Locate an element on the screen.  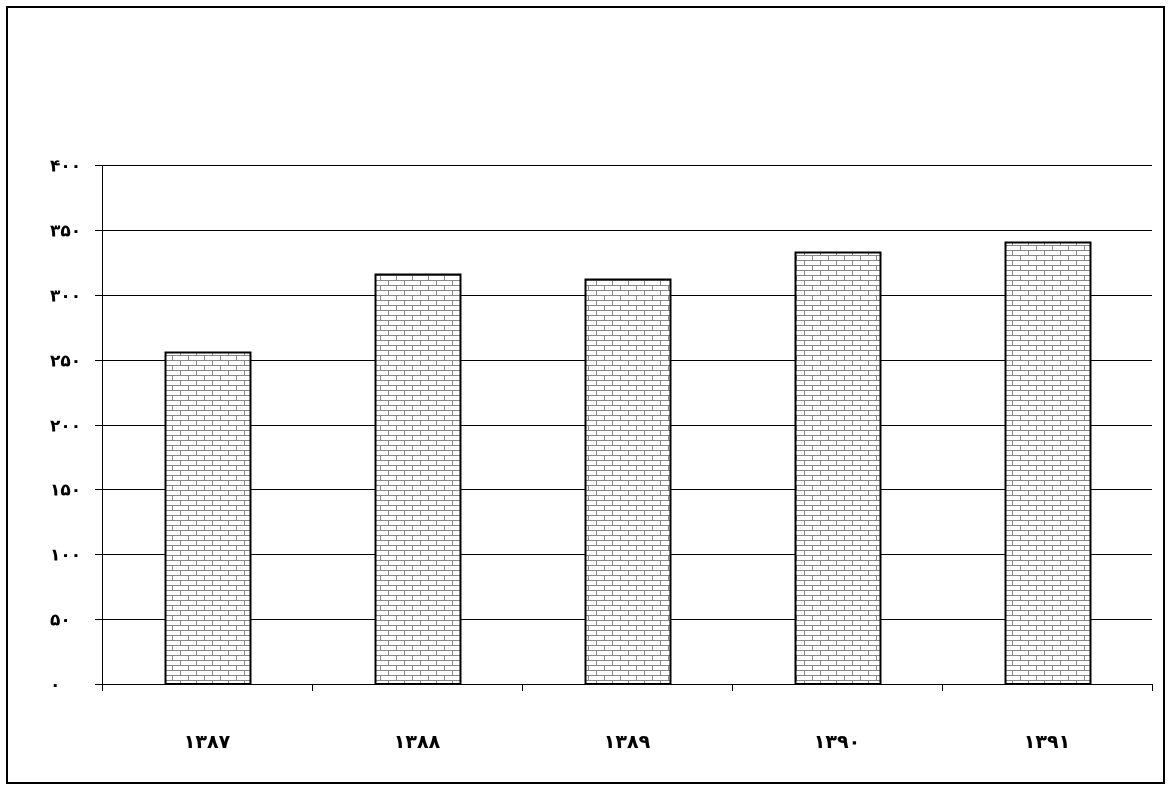
x-tick-label: ۱۳۸۷ is located at coordinates (207, 742).